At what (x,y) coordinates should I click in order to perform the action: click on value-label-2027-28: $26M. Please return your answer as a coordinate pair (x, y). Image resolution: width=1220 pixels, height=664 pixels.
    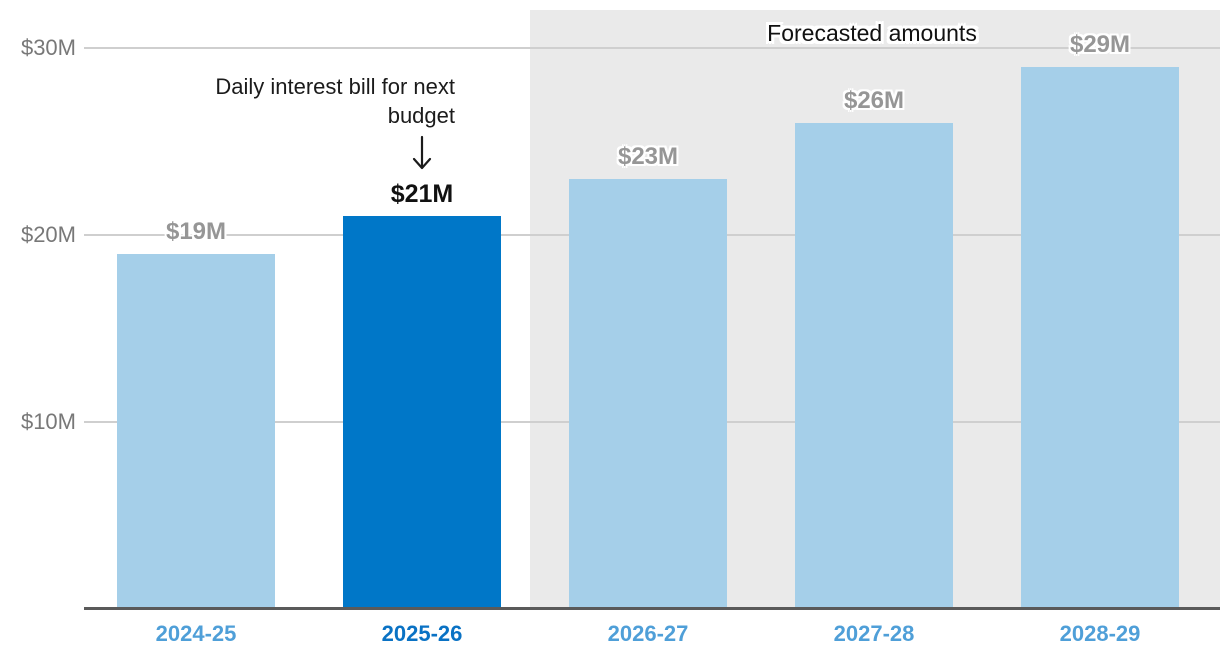
    Looking at the image, I should click on (874, 100).